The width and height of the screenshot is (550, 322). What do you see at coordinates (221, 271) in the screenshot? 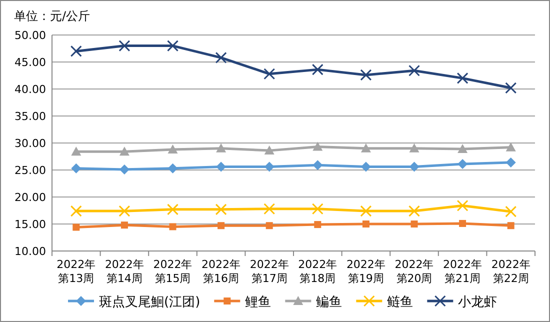
I see `x-tick-label: 2022年第16周` at bounding box center [221, 271].